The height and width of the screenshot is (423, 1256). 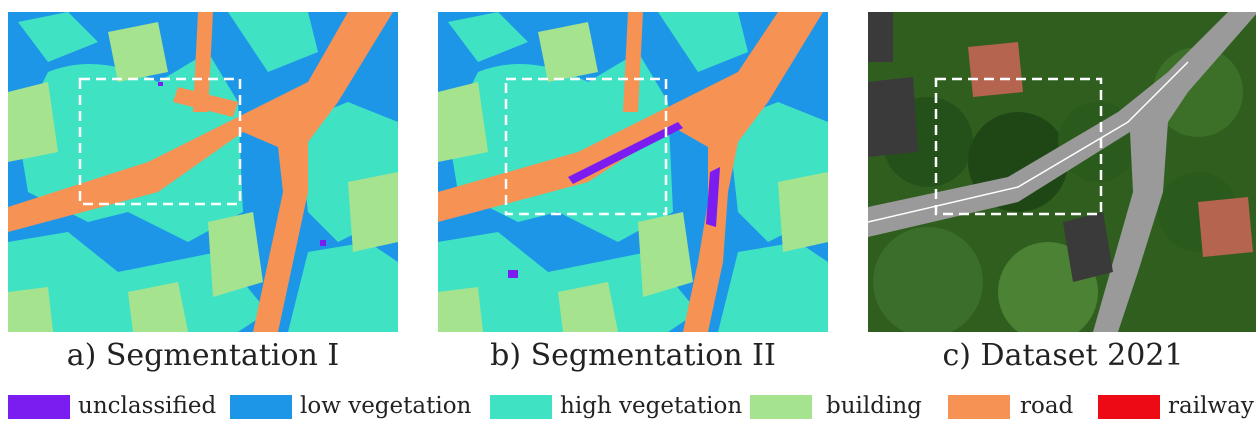 What do you see at coordinates (203, 355) in the screenshot?
I see `caption-segmentation-1: a) Segmentation I` at bounding box center [203, 355].